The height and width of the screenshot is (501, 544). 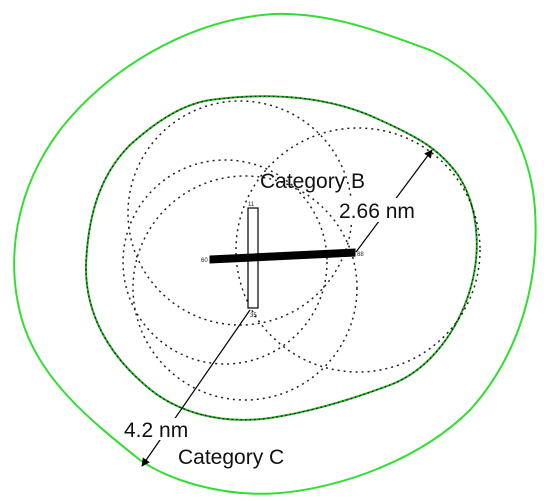 What do you see at coordinates (251, 205) in the screenshot?
I see `vertical-rod-top-label: 11` at bounding box center [251, 205].